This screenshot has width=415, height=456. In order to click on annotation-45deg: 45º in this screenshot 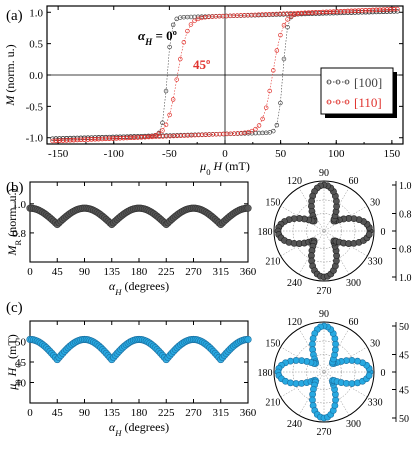, I will do `click(201, 64)`.